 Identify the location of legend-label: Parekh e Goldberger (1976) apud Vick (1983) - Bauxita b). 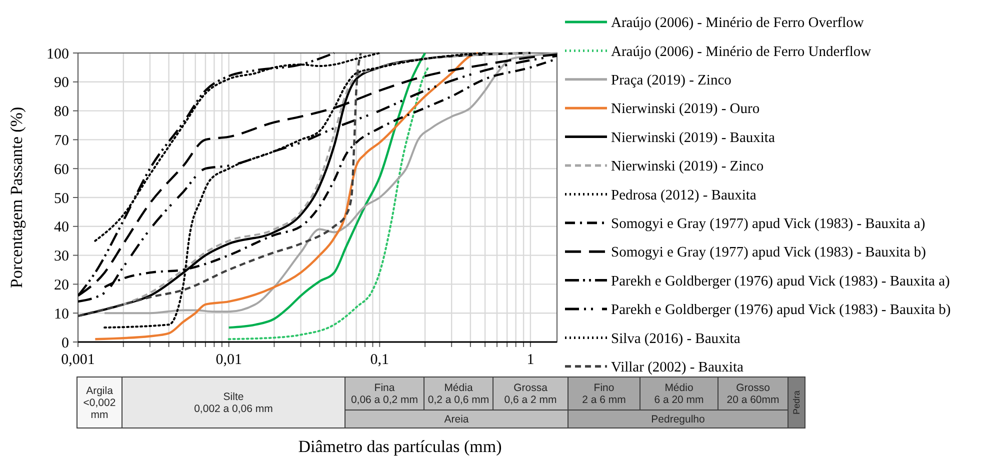
(781, 310).